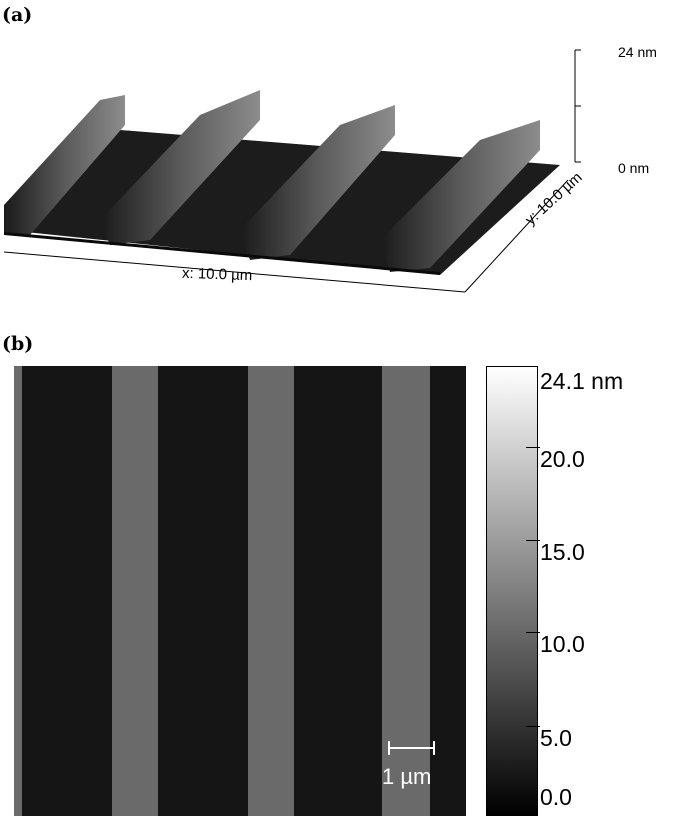  I want to click on panel-a-label: (a), so click(17, 15).